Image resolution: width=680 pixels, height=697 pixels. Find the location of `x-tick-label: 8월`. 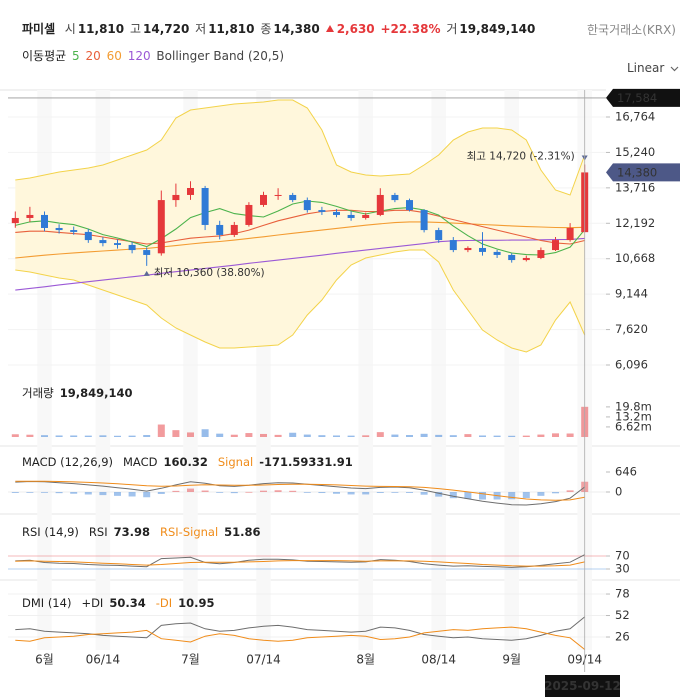

x-tick-label: 8월 is located at coordinates (365, 660).